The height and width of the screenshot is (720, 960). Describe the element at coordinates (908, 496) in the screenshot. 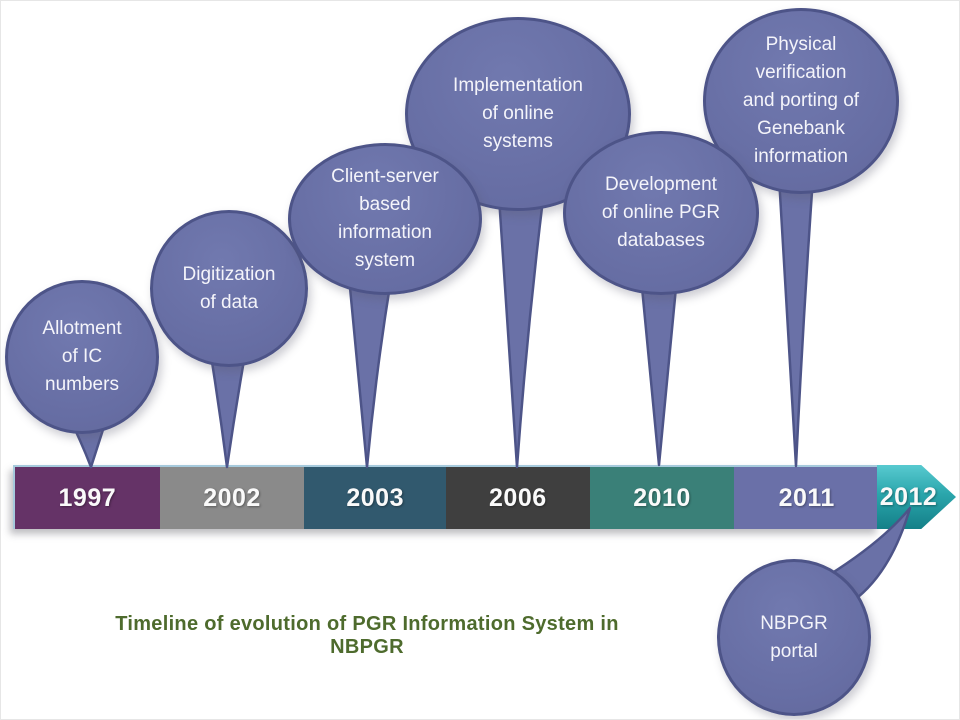

I see `year-label-2012: 2012` at that location.